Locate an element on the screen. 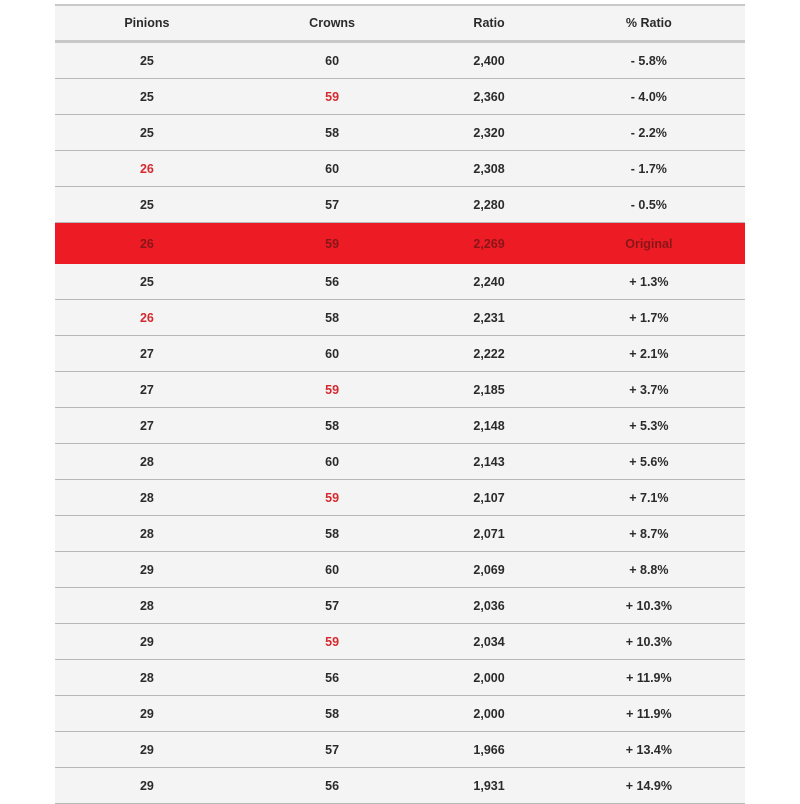 Image resolution: width=800 pixels, height=804 pixels. table-row: 29 56 1,931 + 14.9% is located at coordinates (400, 785).